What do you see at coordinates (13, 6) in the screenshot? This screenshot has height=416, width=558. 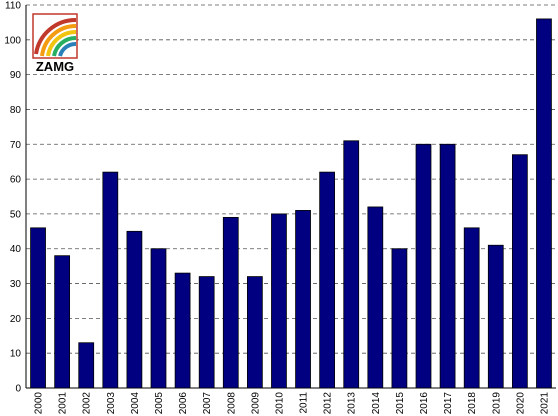 I see `y-tick-label: 110` at bounding box center [13, 6].